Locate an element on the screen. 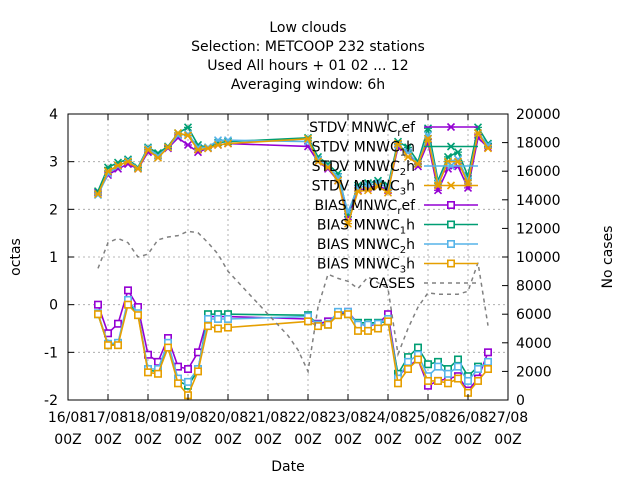  x-tick-date: 19/08 is located at coordinates (188, 418).